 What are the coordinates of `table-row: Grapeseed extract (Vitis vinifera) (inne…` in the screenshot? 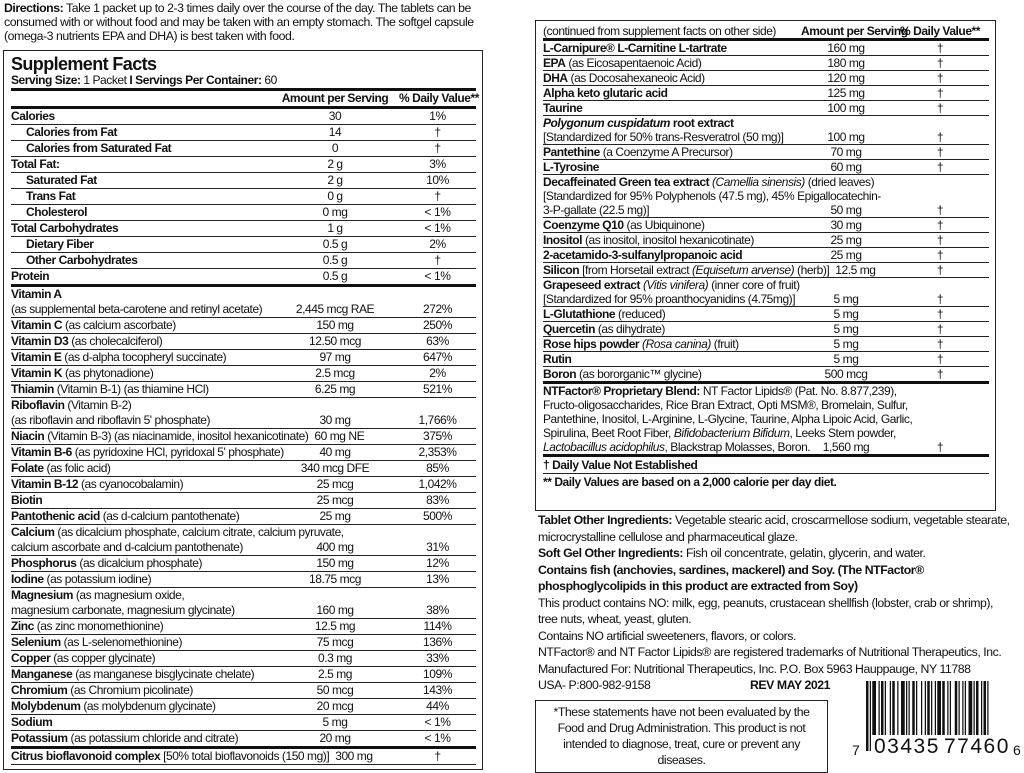 It's located at (766, 292).